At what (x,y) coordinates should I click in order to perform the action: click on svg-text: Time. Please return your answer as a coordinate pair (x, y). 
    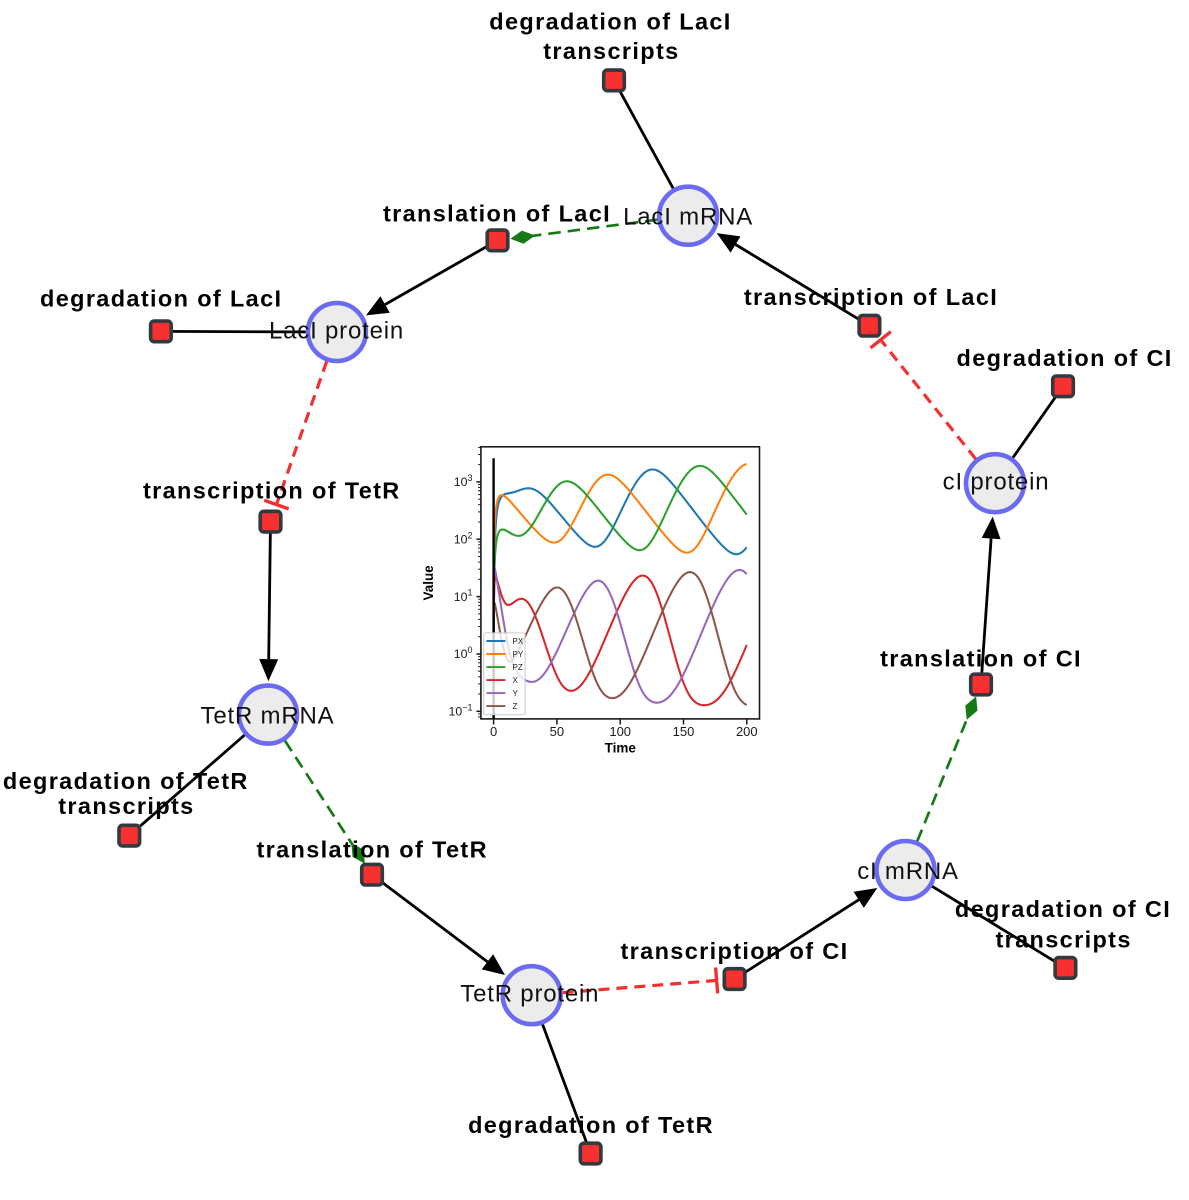
    Looking at the image, I should click on (621, 748).